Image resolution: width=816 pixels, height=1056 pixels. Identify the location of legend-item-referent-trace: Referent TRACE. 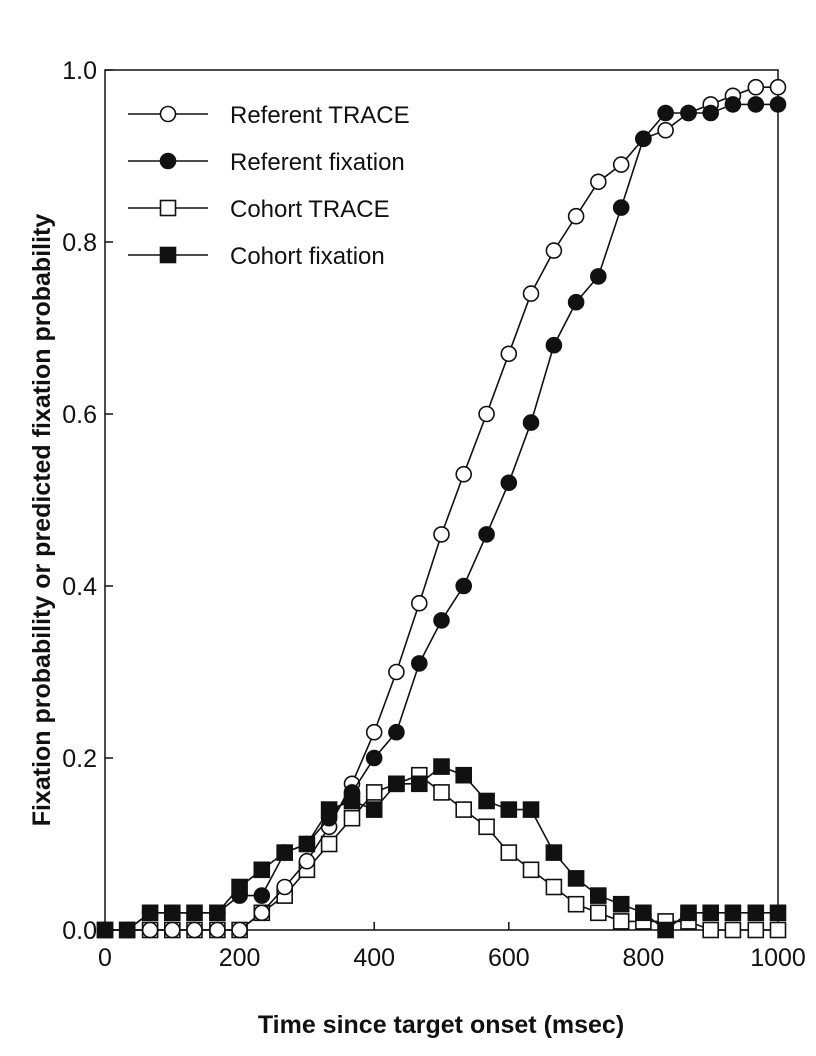
(269, 115).